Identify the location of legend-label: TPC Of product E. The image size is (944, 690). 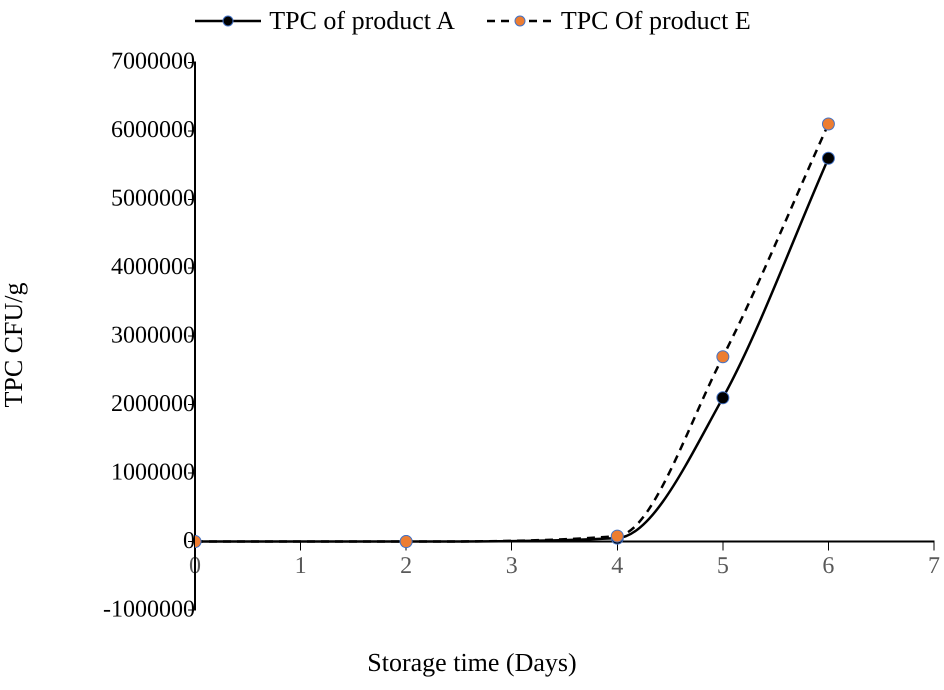
(655, 21).